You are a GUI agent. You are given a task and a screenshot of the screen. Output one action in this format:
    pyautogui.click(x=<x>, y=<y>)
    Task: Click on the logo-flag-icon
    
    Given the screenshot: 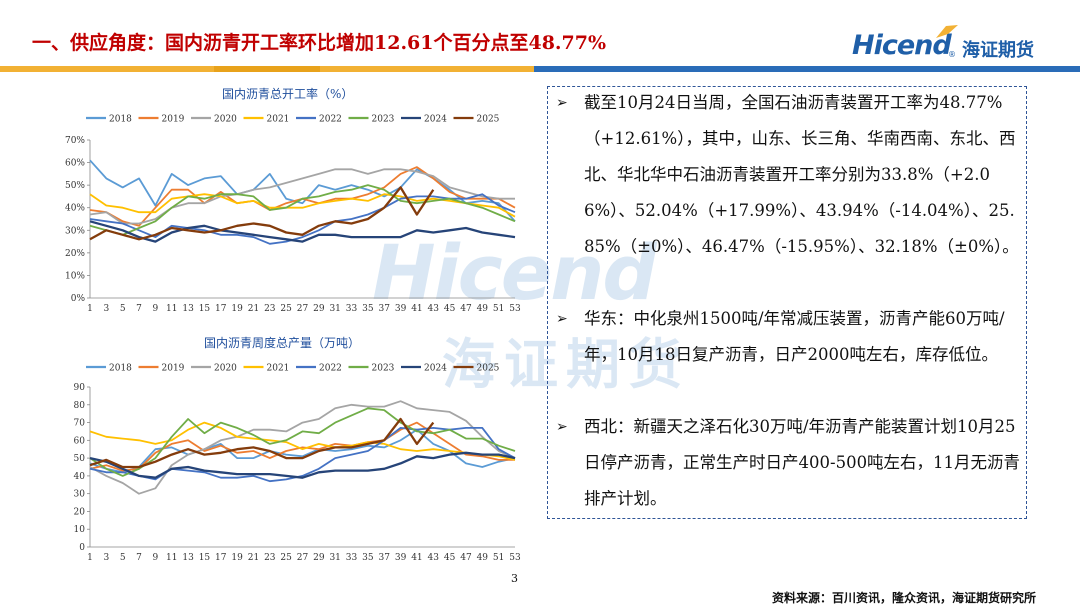 What is the action you would take?
    pyautogui.click(x=947, y=31)
    